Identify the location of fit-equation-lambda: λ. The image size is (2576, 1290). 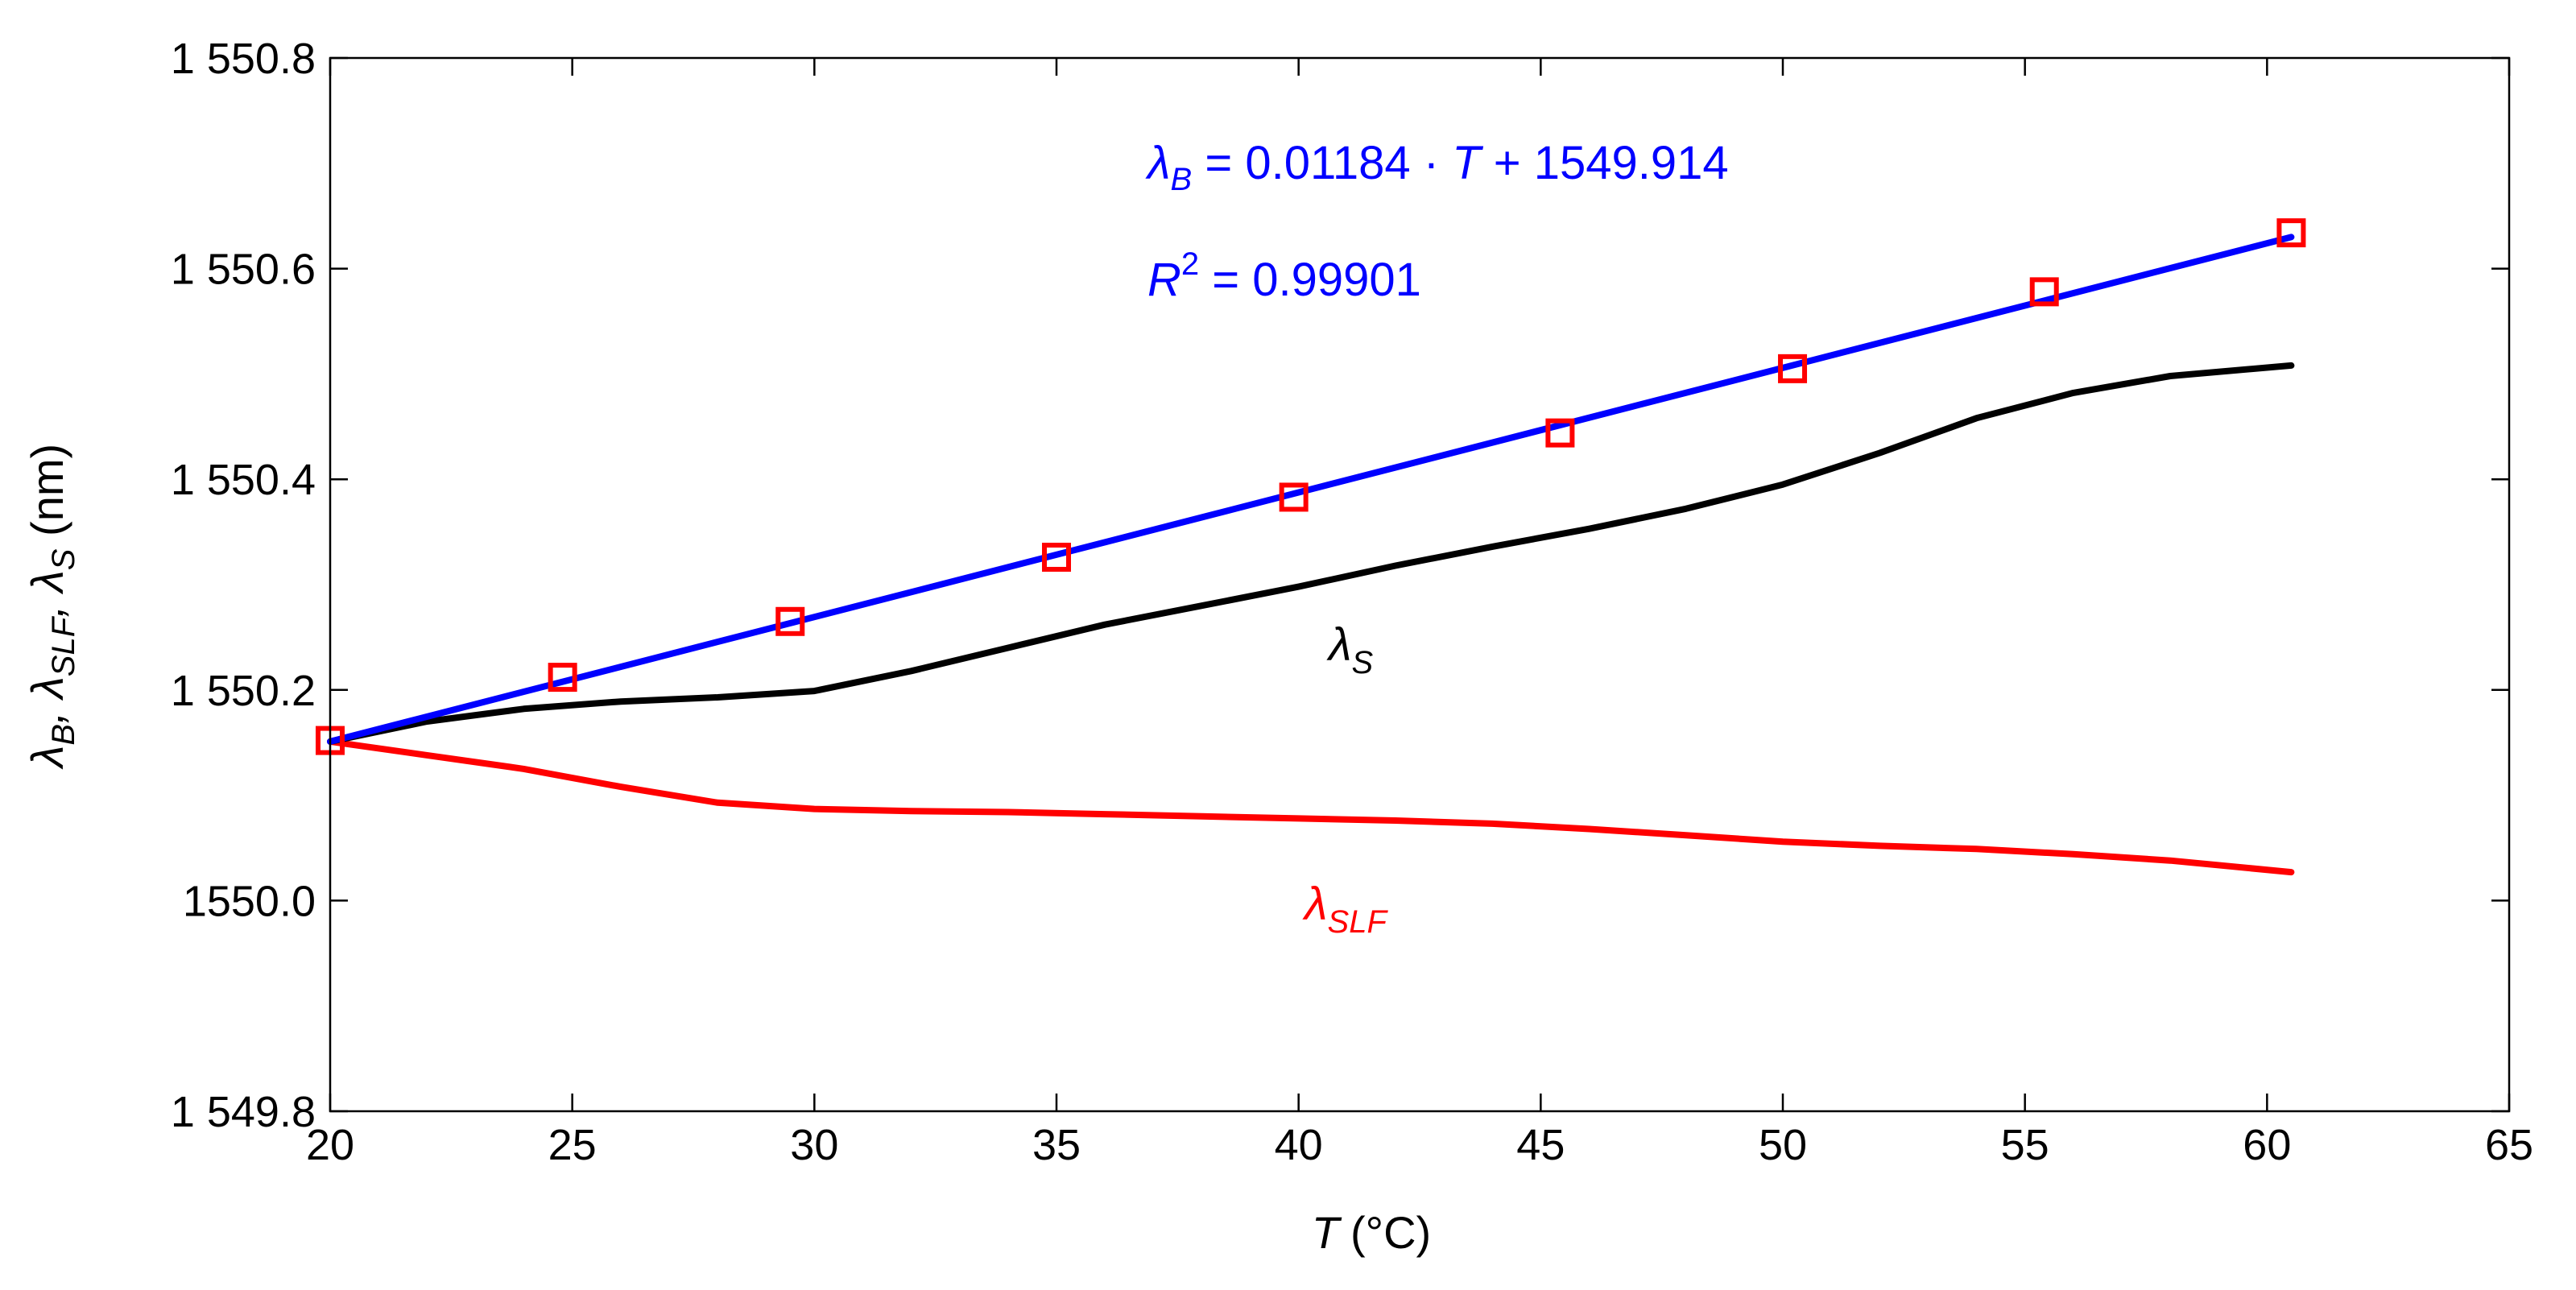
(1158, 163).